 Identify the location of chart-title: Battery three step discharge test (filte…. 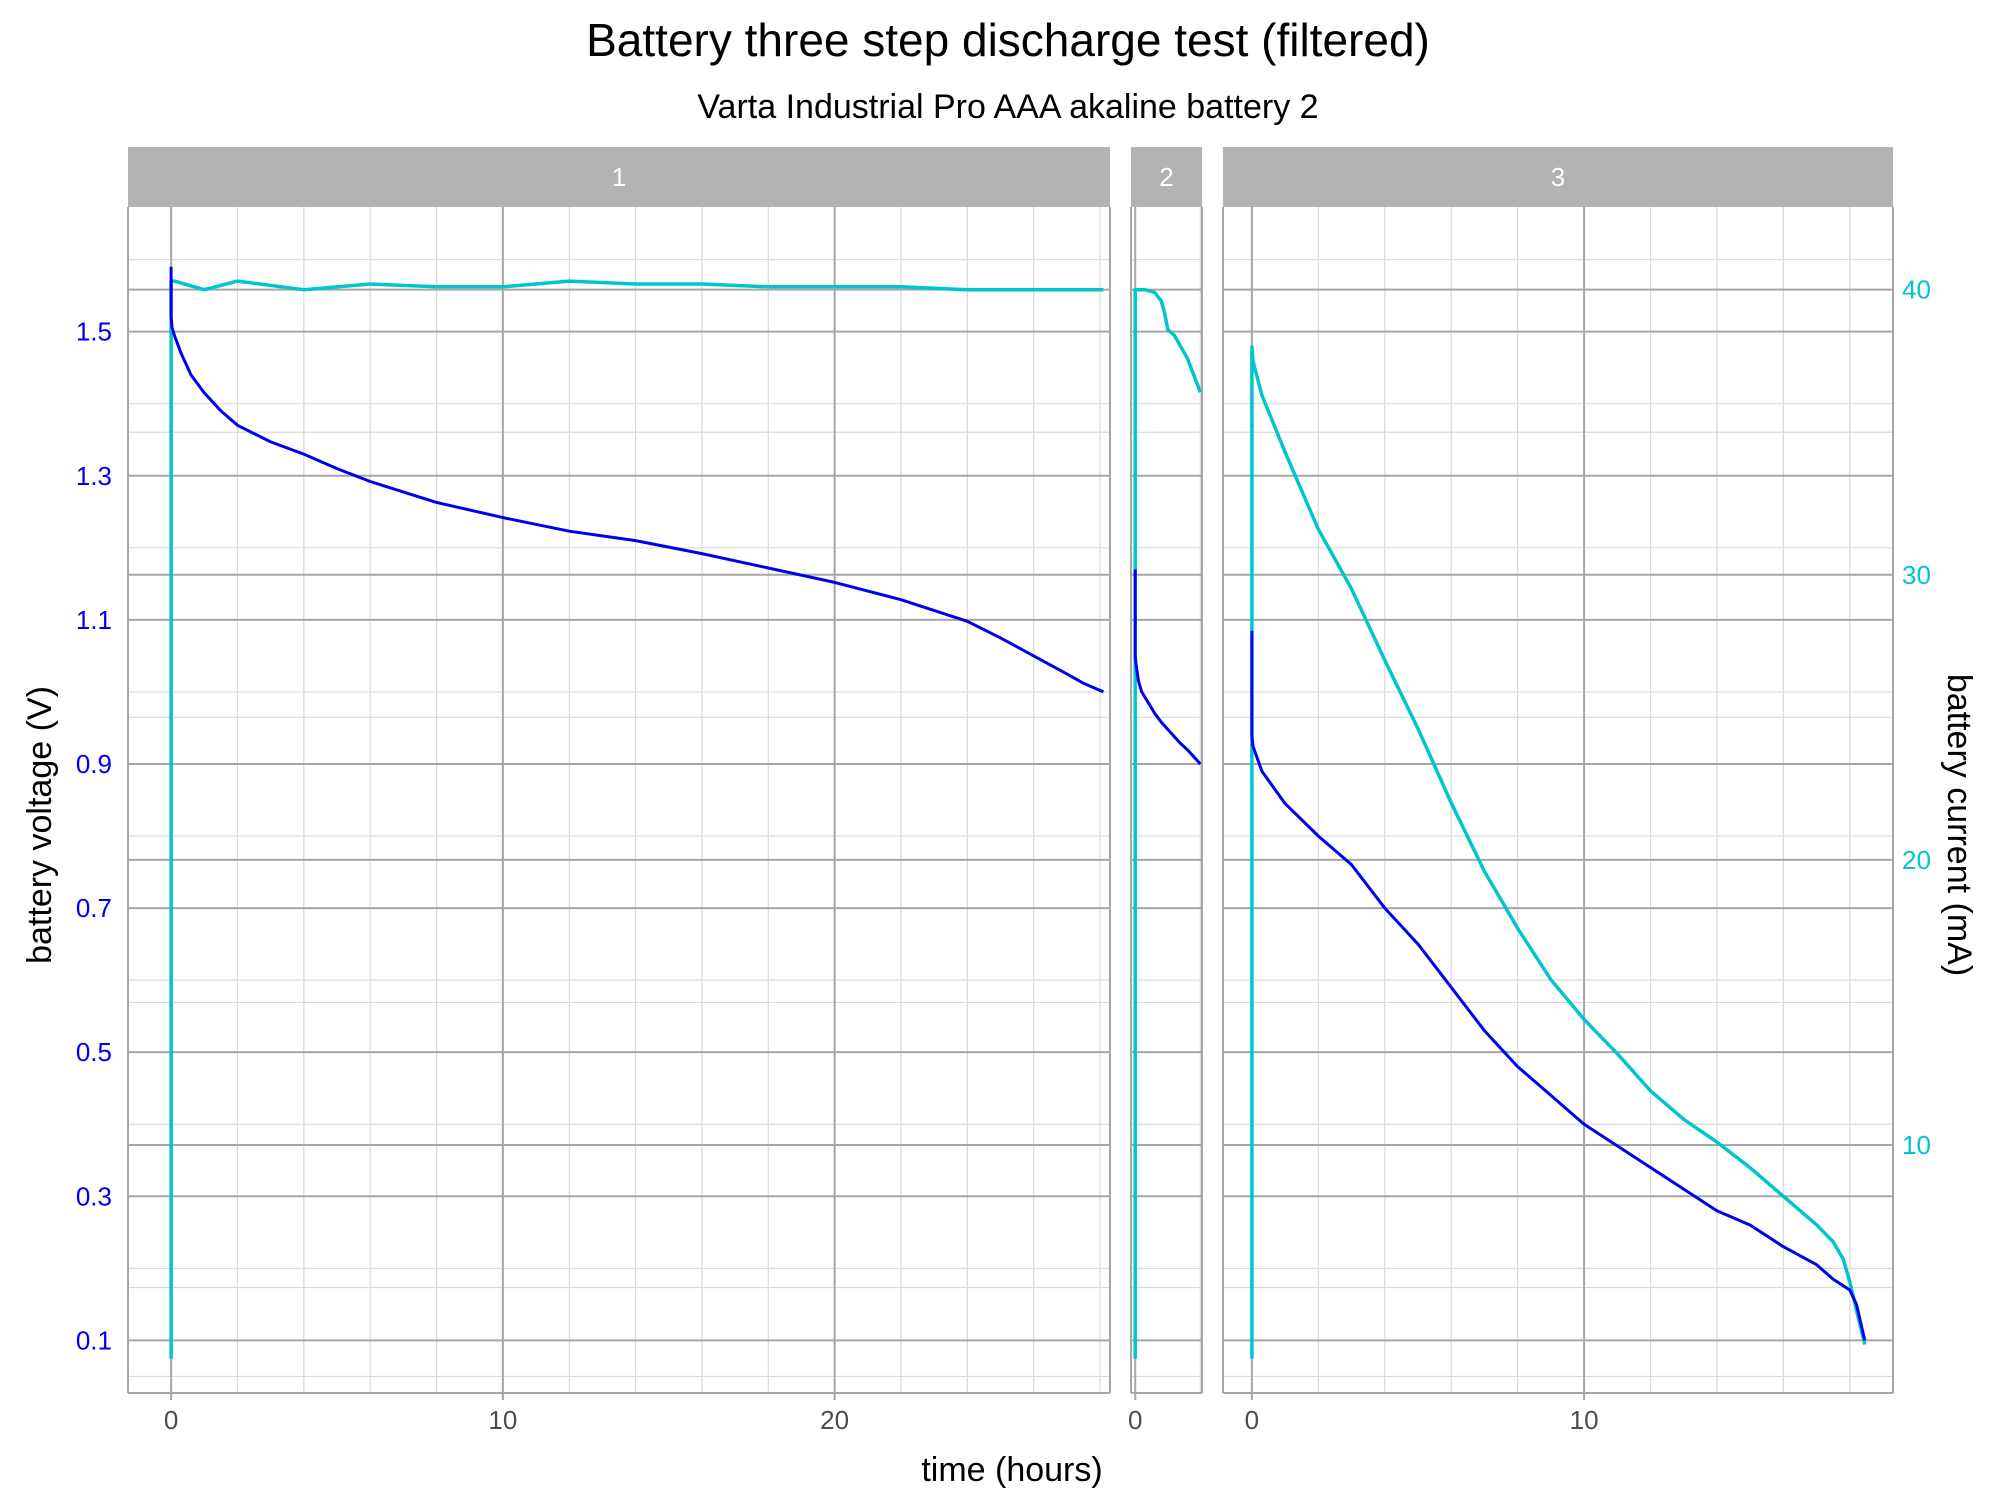
(1008, 40).